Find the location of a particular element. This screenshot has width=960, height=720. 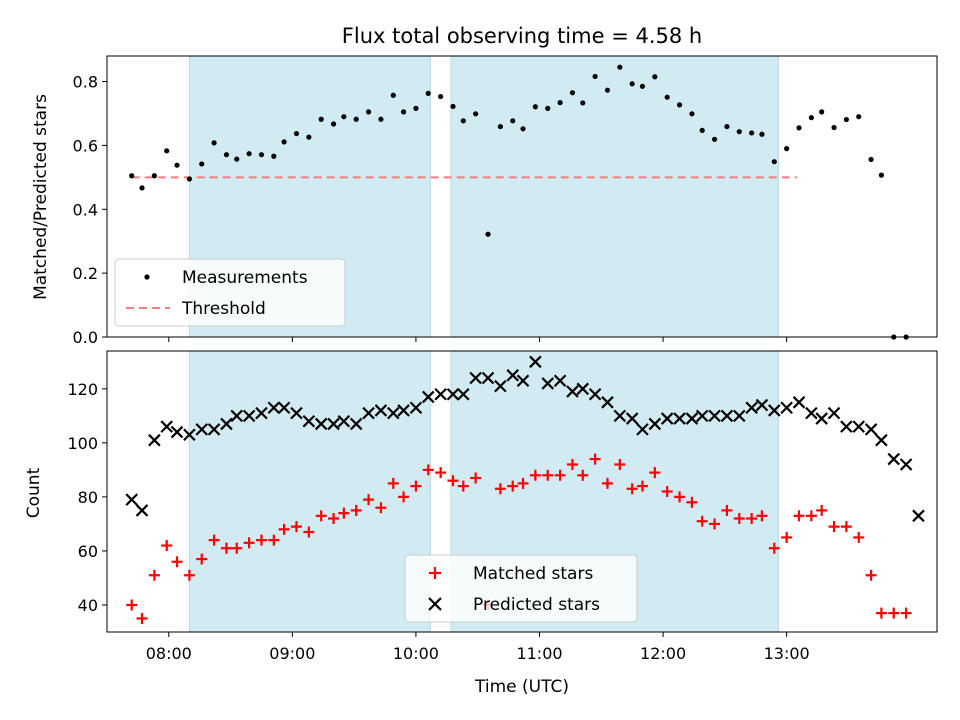

count-x-ticks: 08:00 09:00 10:00 11:00 12:00 13:00 is located at coordinates (478, 647).